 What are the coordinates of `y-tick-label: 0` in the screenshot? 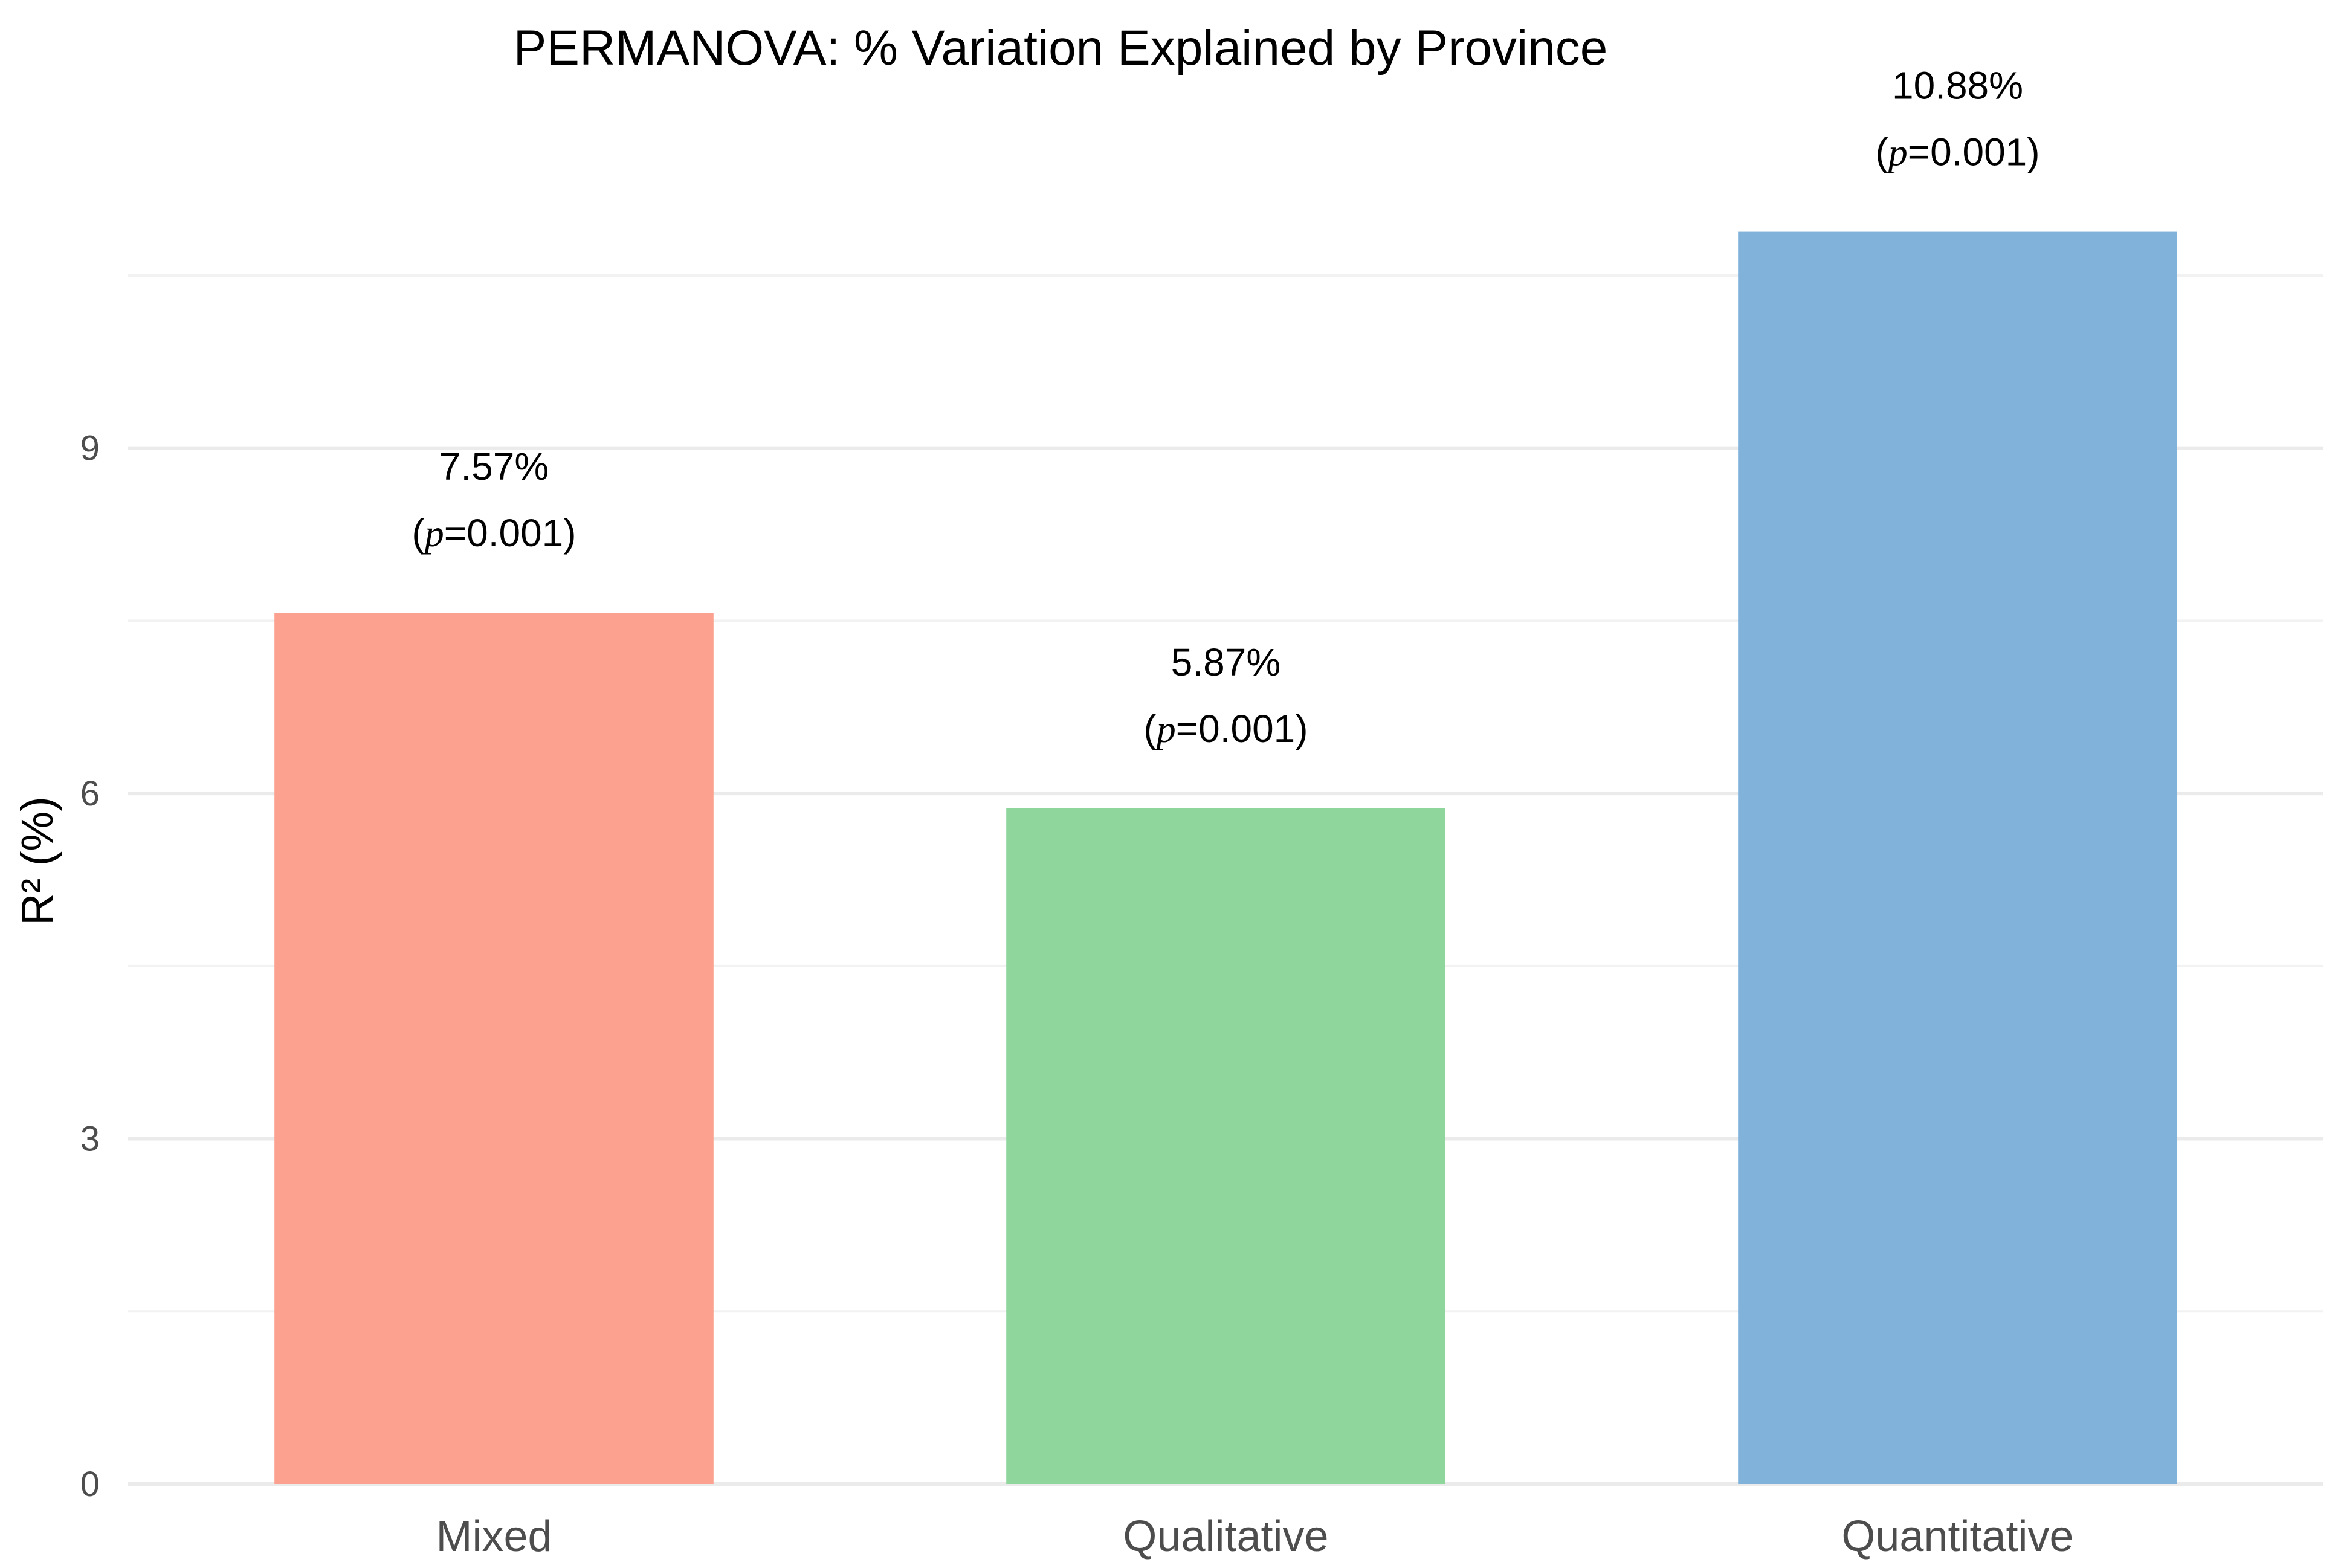 It's located at (90, 1484).